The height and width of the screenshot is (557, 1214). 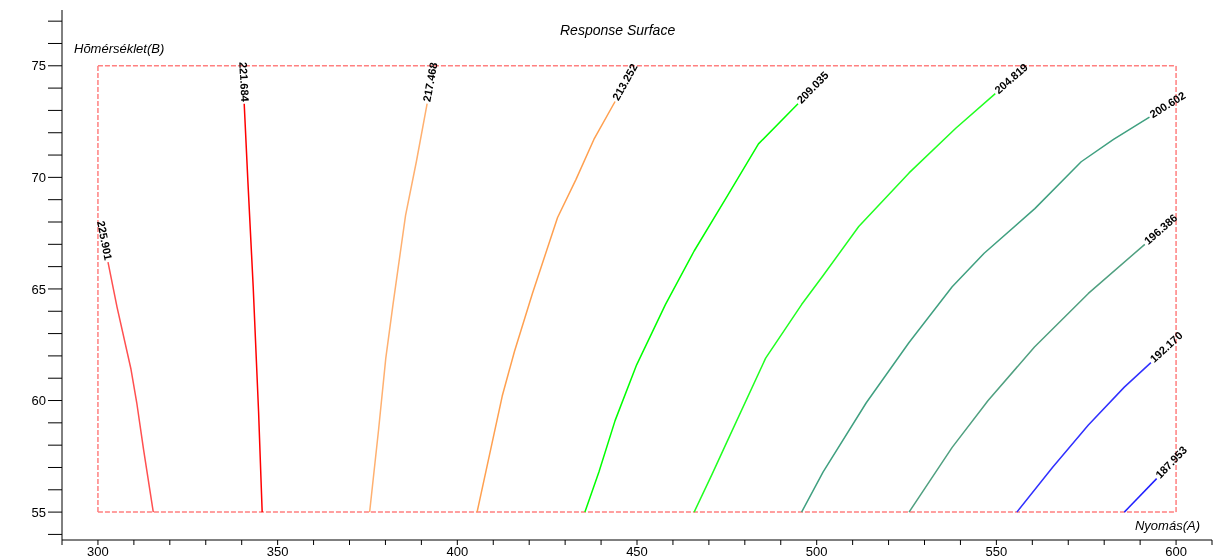 What do you see at coordinates (430, 82) in the screenshot?
I see `text: 217.468` at bounding box center [430, 82].